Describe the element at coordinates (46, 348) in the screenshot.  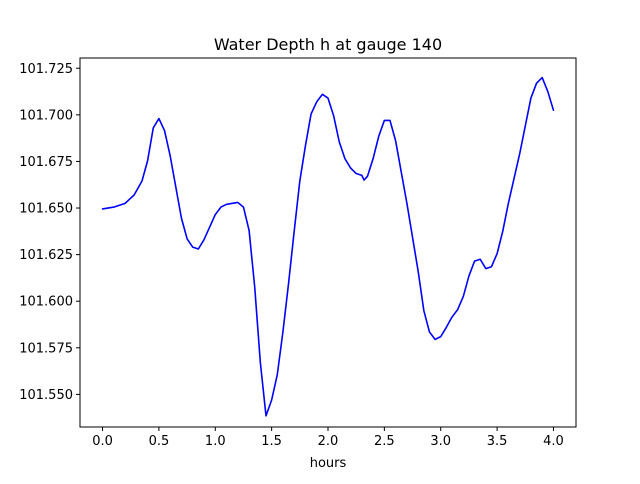
I see `y-tick-label: 101.575` at that location.